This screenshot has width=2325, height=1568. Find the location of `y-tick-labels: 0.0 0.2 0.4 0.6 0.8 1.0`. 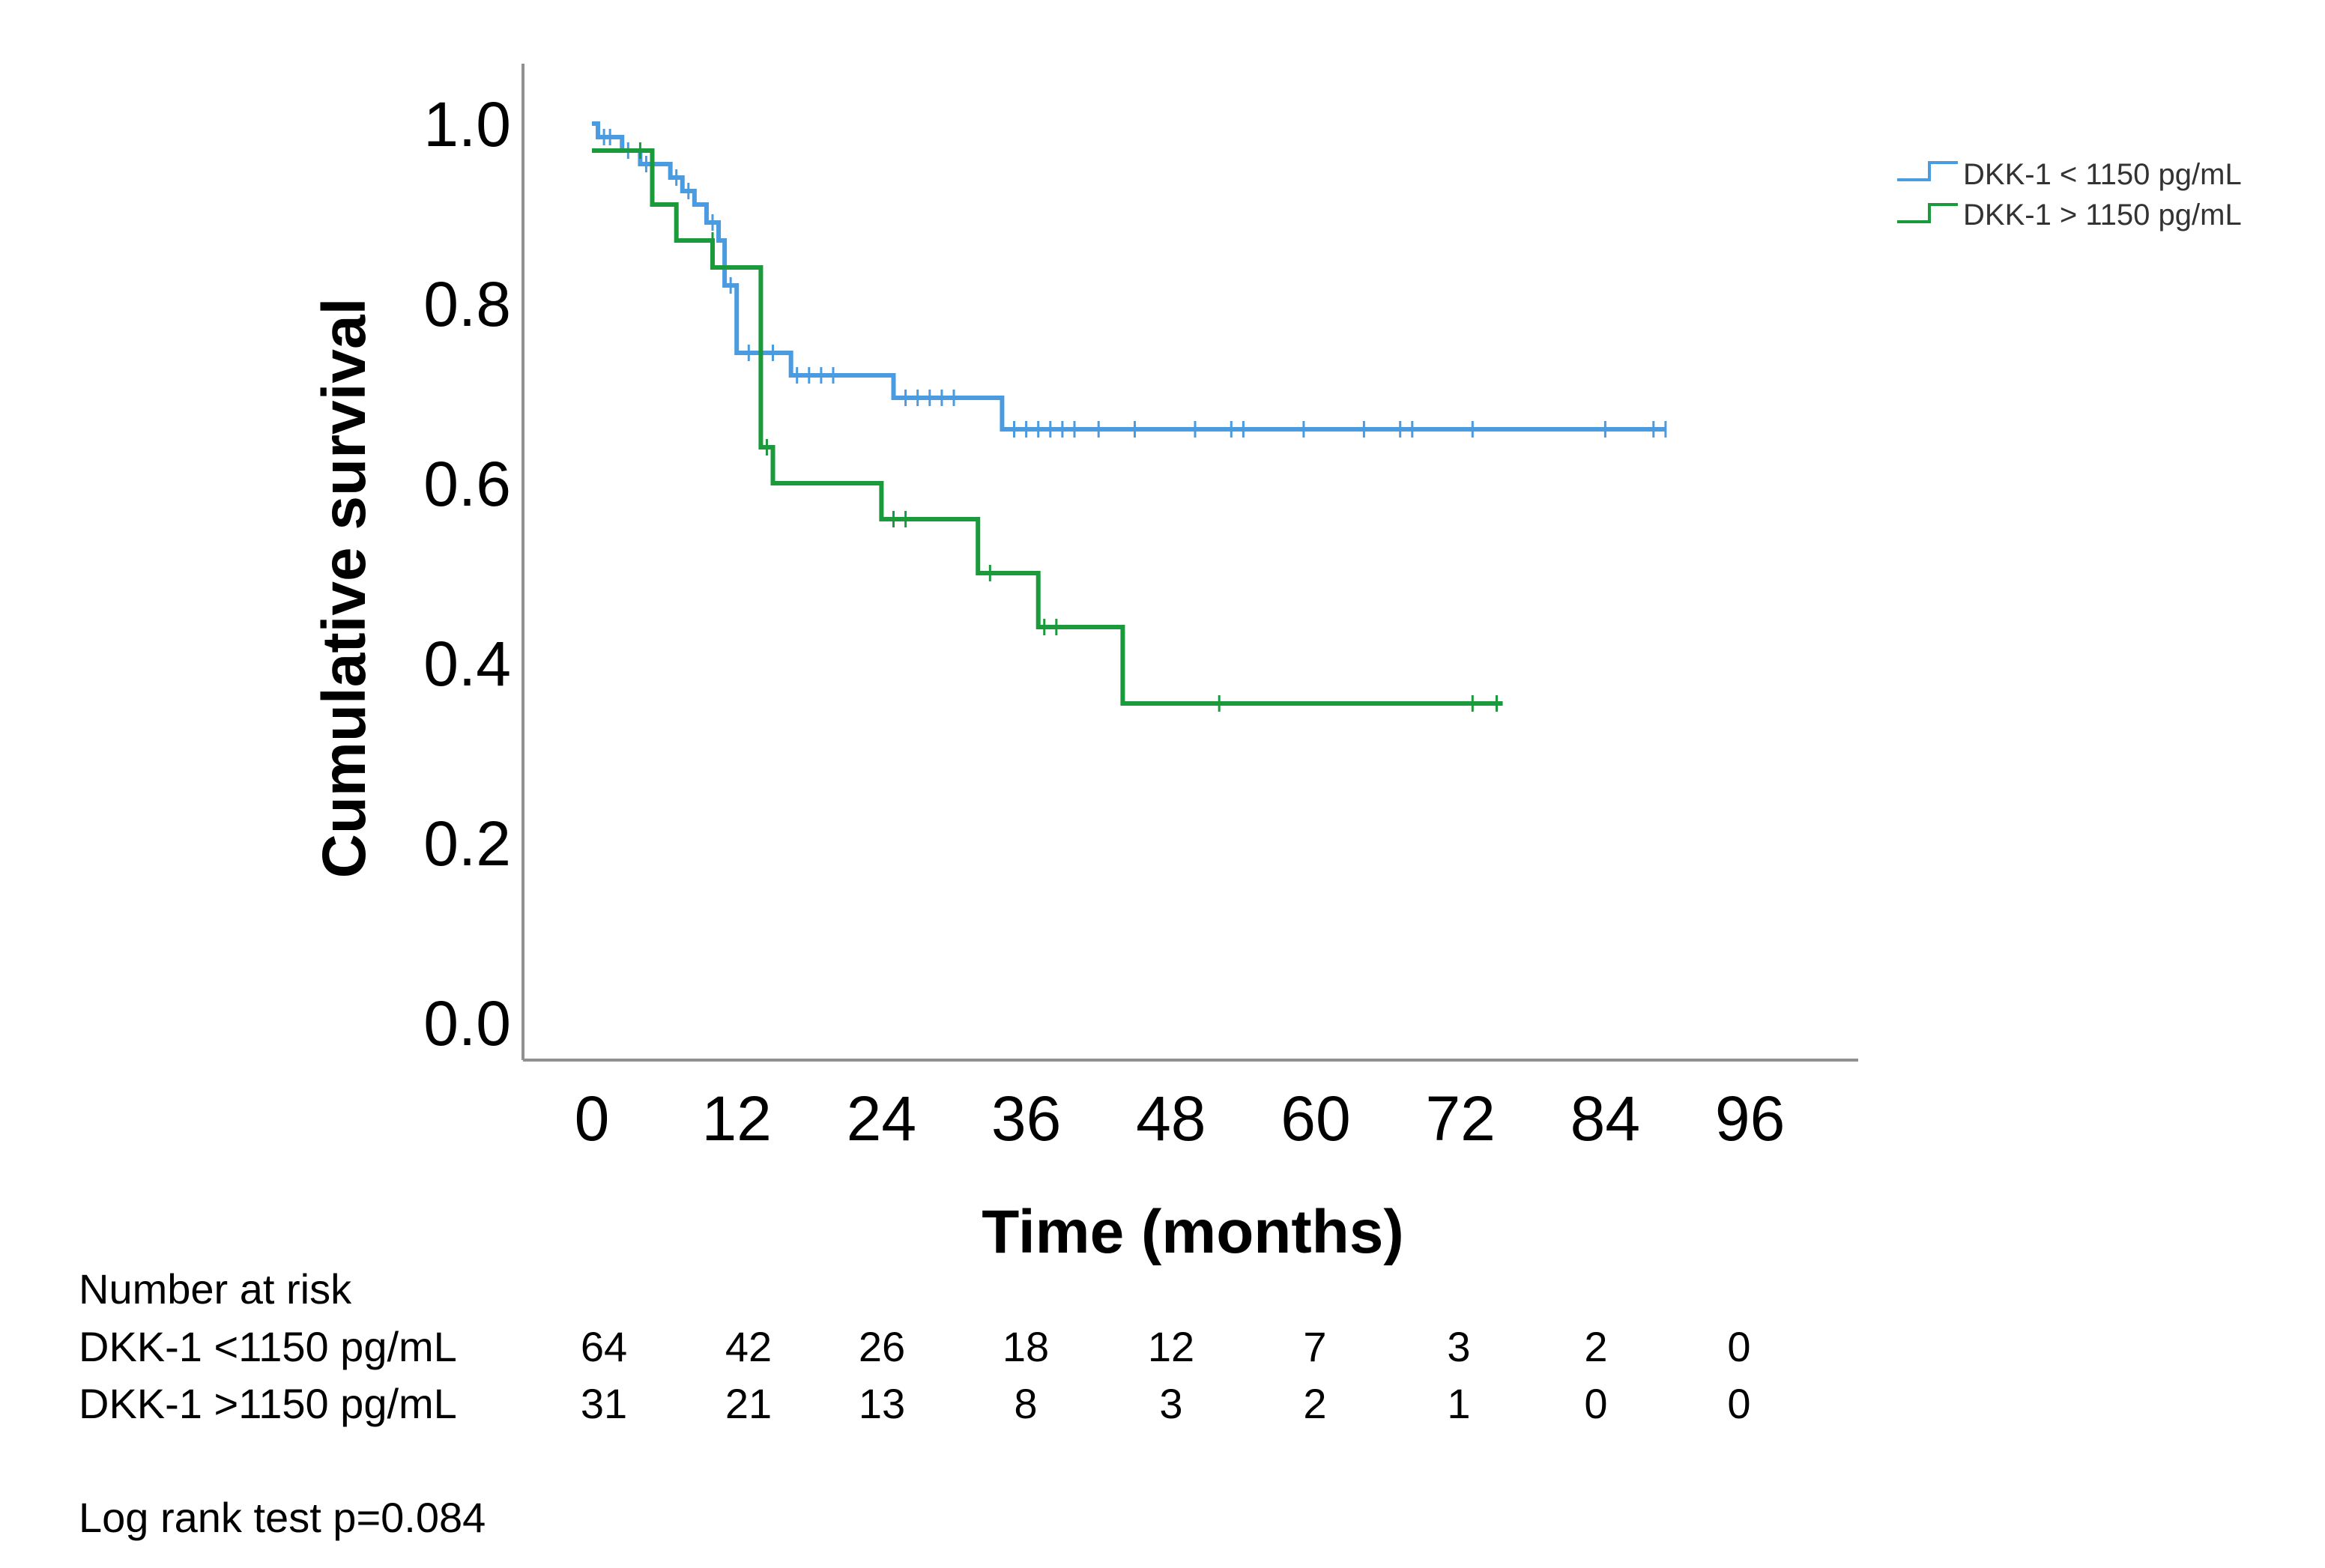

y-tick-labels: 0.0 0.2 0.4 0.6 0.8 1.0 is located at coordinates (467, 574).